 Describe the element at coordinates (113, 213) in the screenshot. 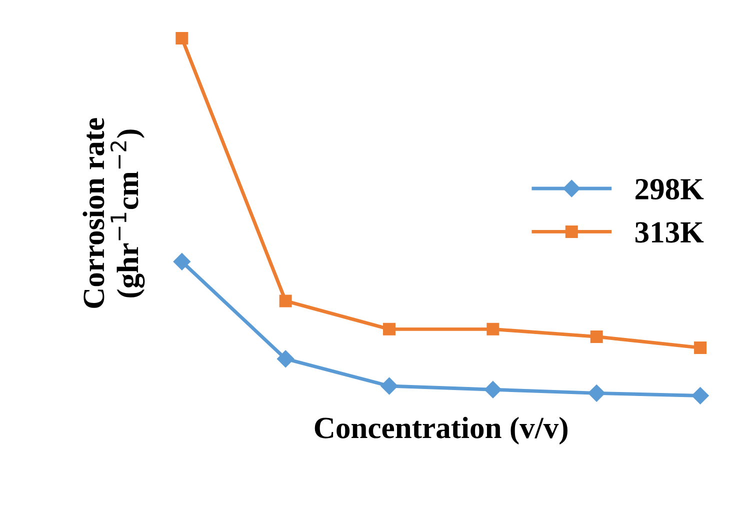

I see `y-axis-title: Corrosion rate (ghr$^{−1}$cm$^{−2}$)` at that location.